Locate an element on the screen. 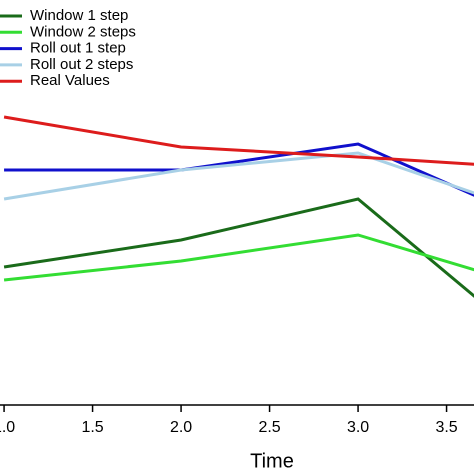  legend-label: Roll out 1 step is located at coordinates (78, 48).